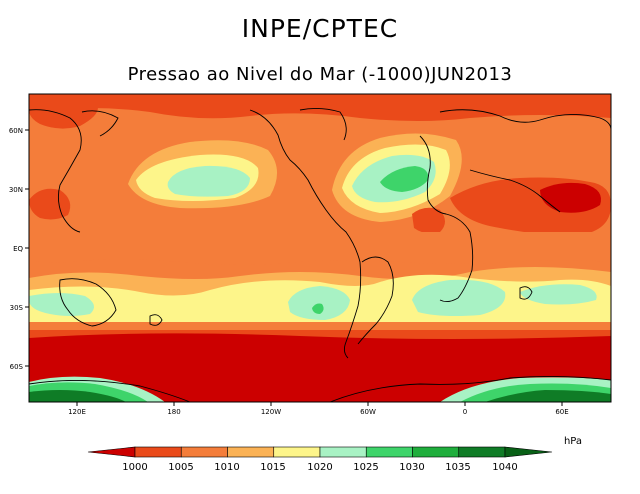 Image resolution: width=640 pixels, height=494 pixels. Describe the element at coordinates (208, 181) in the screenshot. I see `field-1025-npac` at that location.